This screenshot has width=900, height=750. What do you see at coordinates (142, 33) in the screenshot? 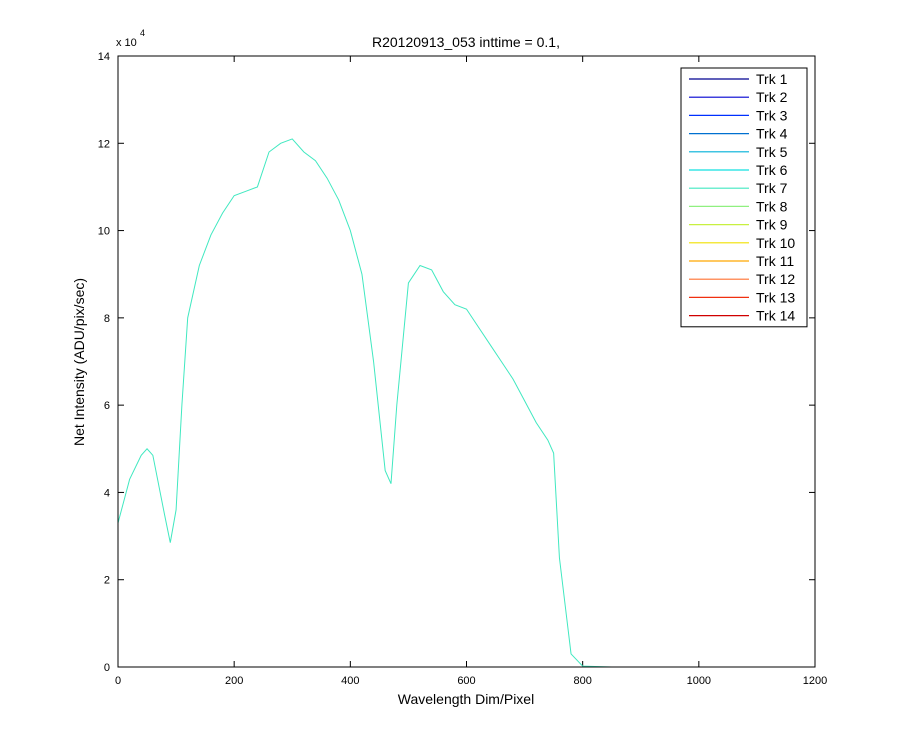
I see `y-scale-exponent: 4` at bounding box center [142, 33].